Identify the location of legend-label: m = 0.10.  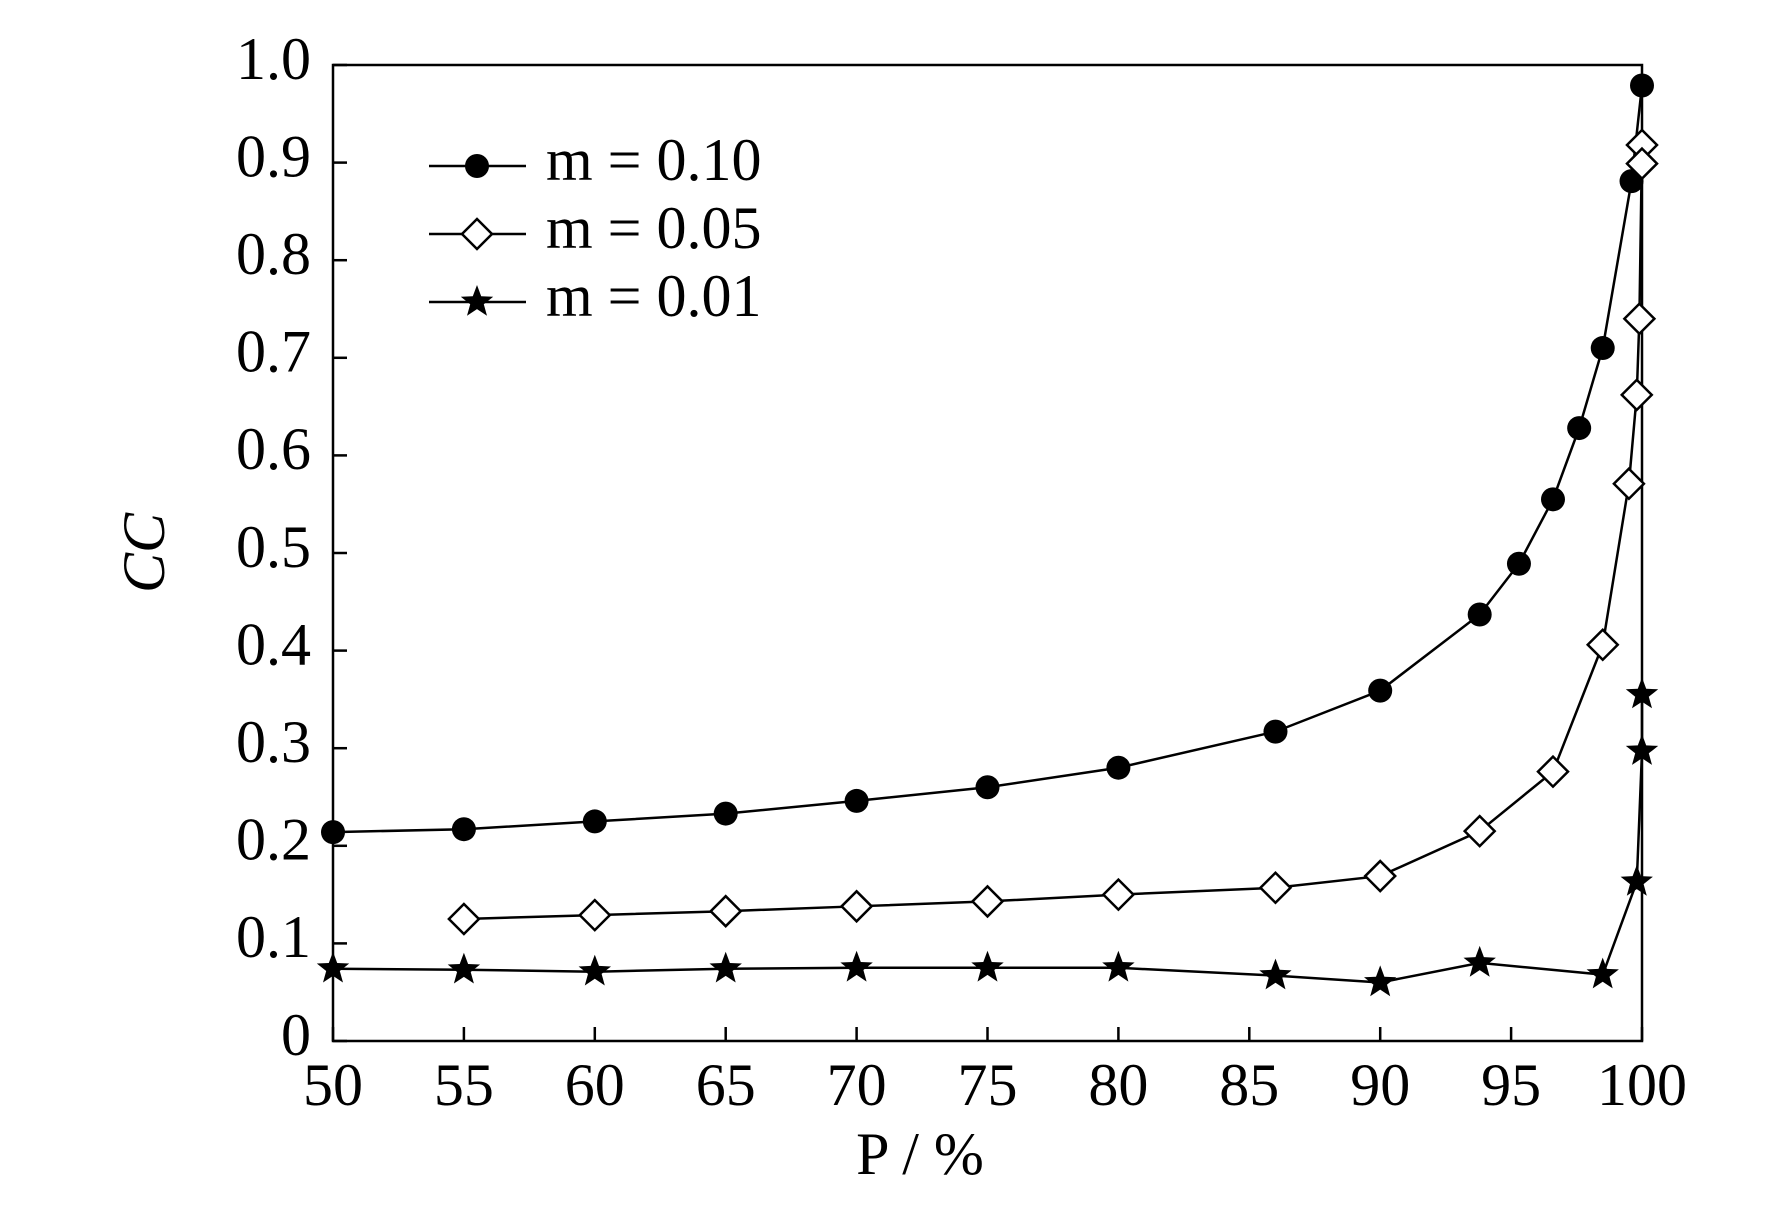
(654, 160).